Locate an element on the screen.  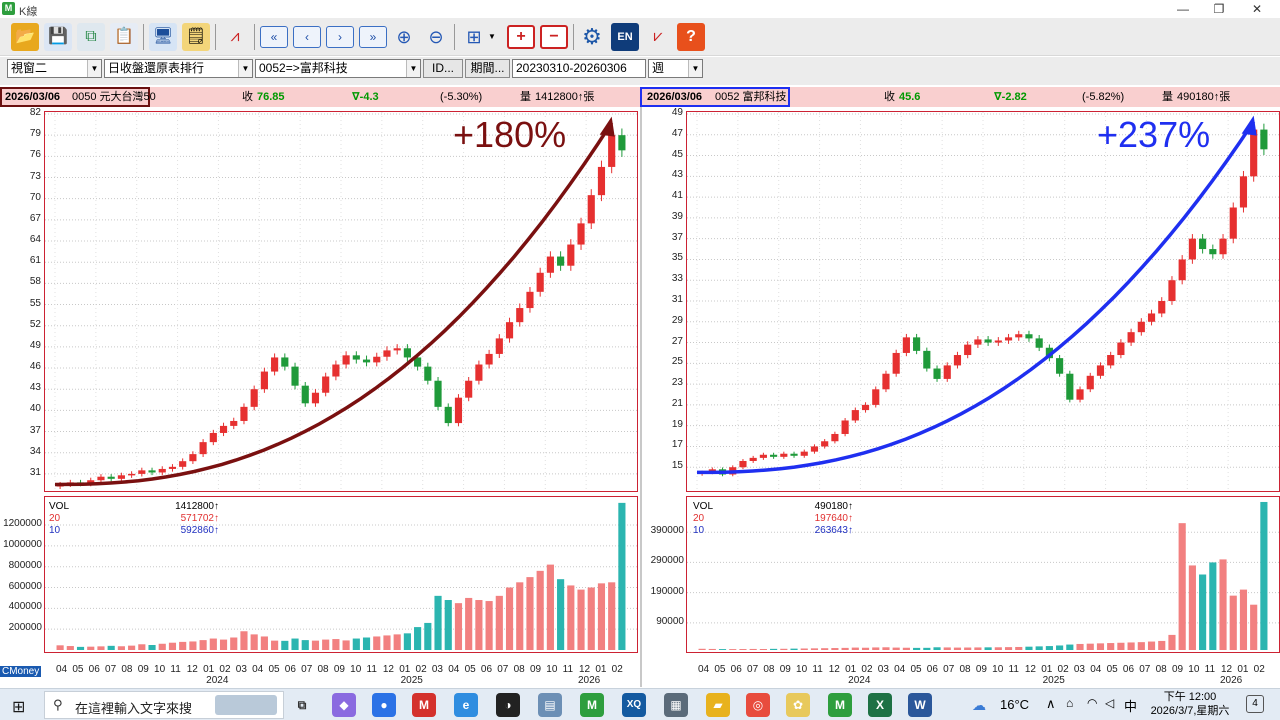
layout-grid-icon: ⊞ is located at coordinates (474, 37).